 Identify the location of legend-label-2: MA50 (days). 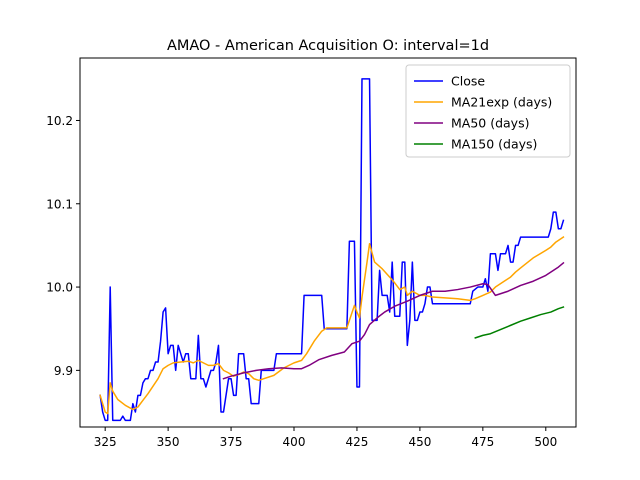
(490, 123).